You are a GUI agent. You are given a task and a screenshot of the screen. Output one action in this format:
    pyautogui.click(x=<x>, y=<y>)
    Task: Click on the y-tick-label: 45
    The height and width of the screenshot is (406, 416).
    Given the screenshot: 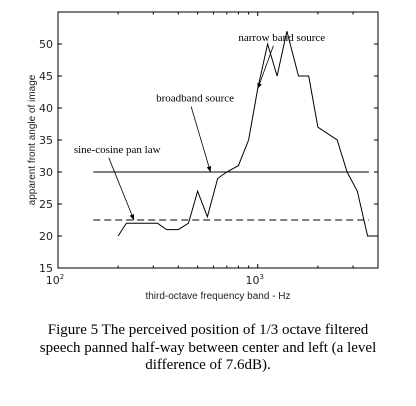 What is the action you would take?
    pyautogui.click(x=46, y=76)
    